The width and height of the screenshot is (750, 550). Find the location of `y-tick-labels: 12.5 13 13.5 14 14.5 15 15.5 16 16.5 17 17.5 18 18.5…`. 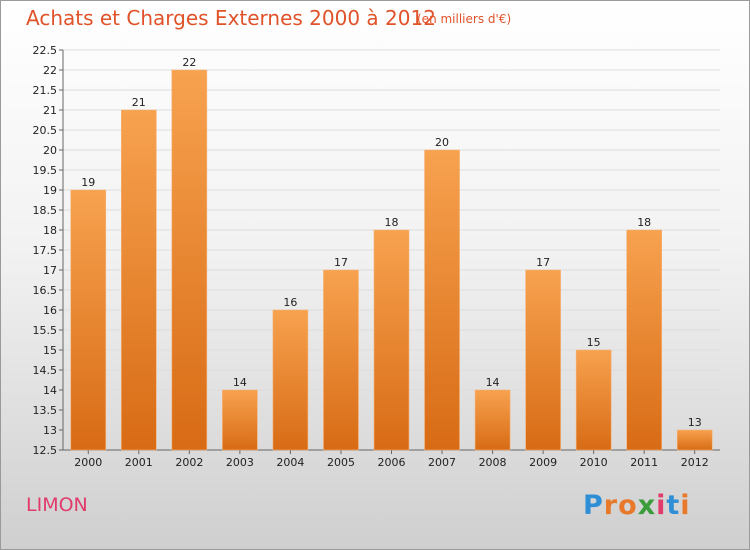

y-tick-labels: 12.5 13 13.5 14 14.5 15 15.5 16 16.5 17 17.5 18 18.5… is located at coordinates (45, 250).